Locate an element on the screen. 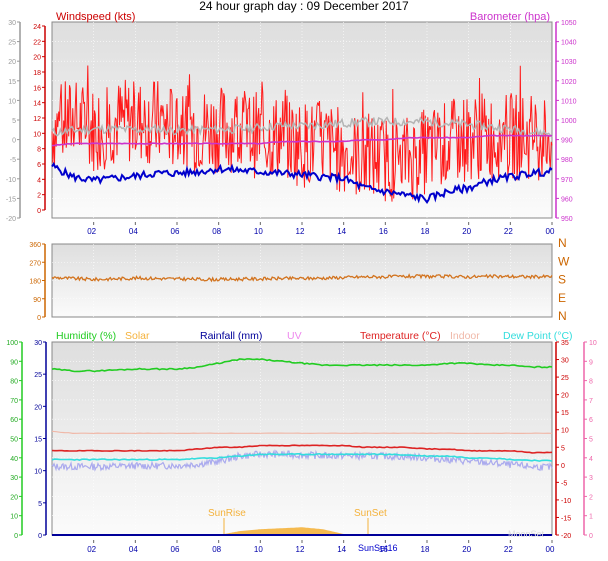 This screenshot has height=561, width=608. y-tick-label: 990 is located at coordinates (567, 141).